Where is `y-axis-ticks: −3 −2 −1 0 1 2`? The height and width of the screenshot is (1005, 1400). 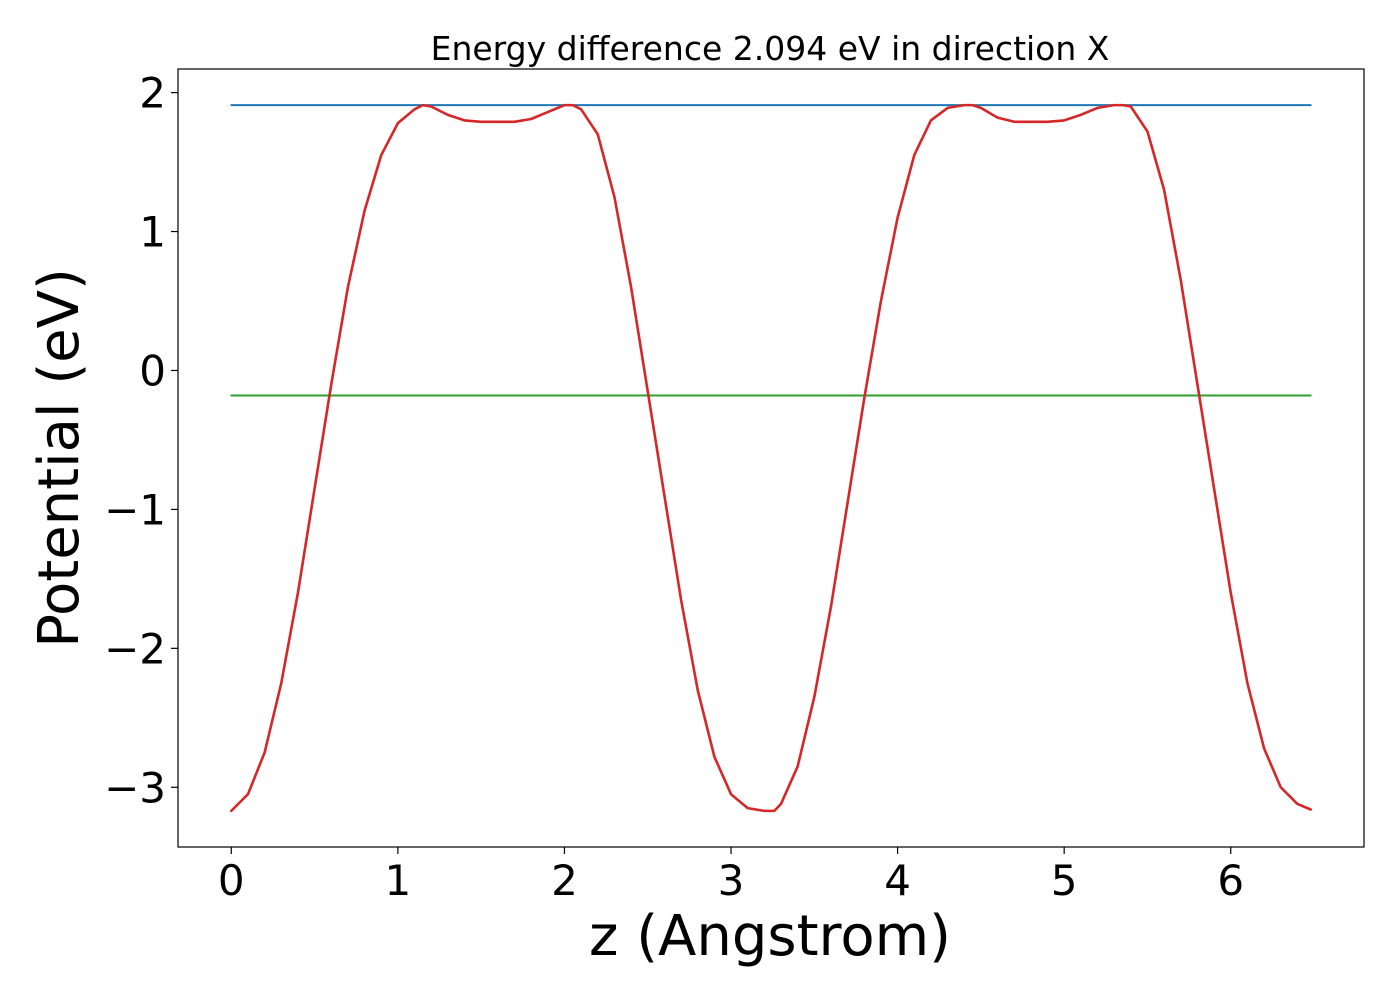 y-axis-ticks: −3 −2 −1 0 1 2 is located at coordinates (141, 440).